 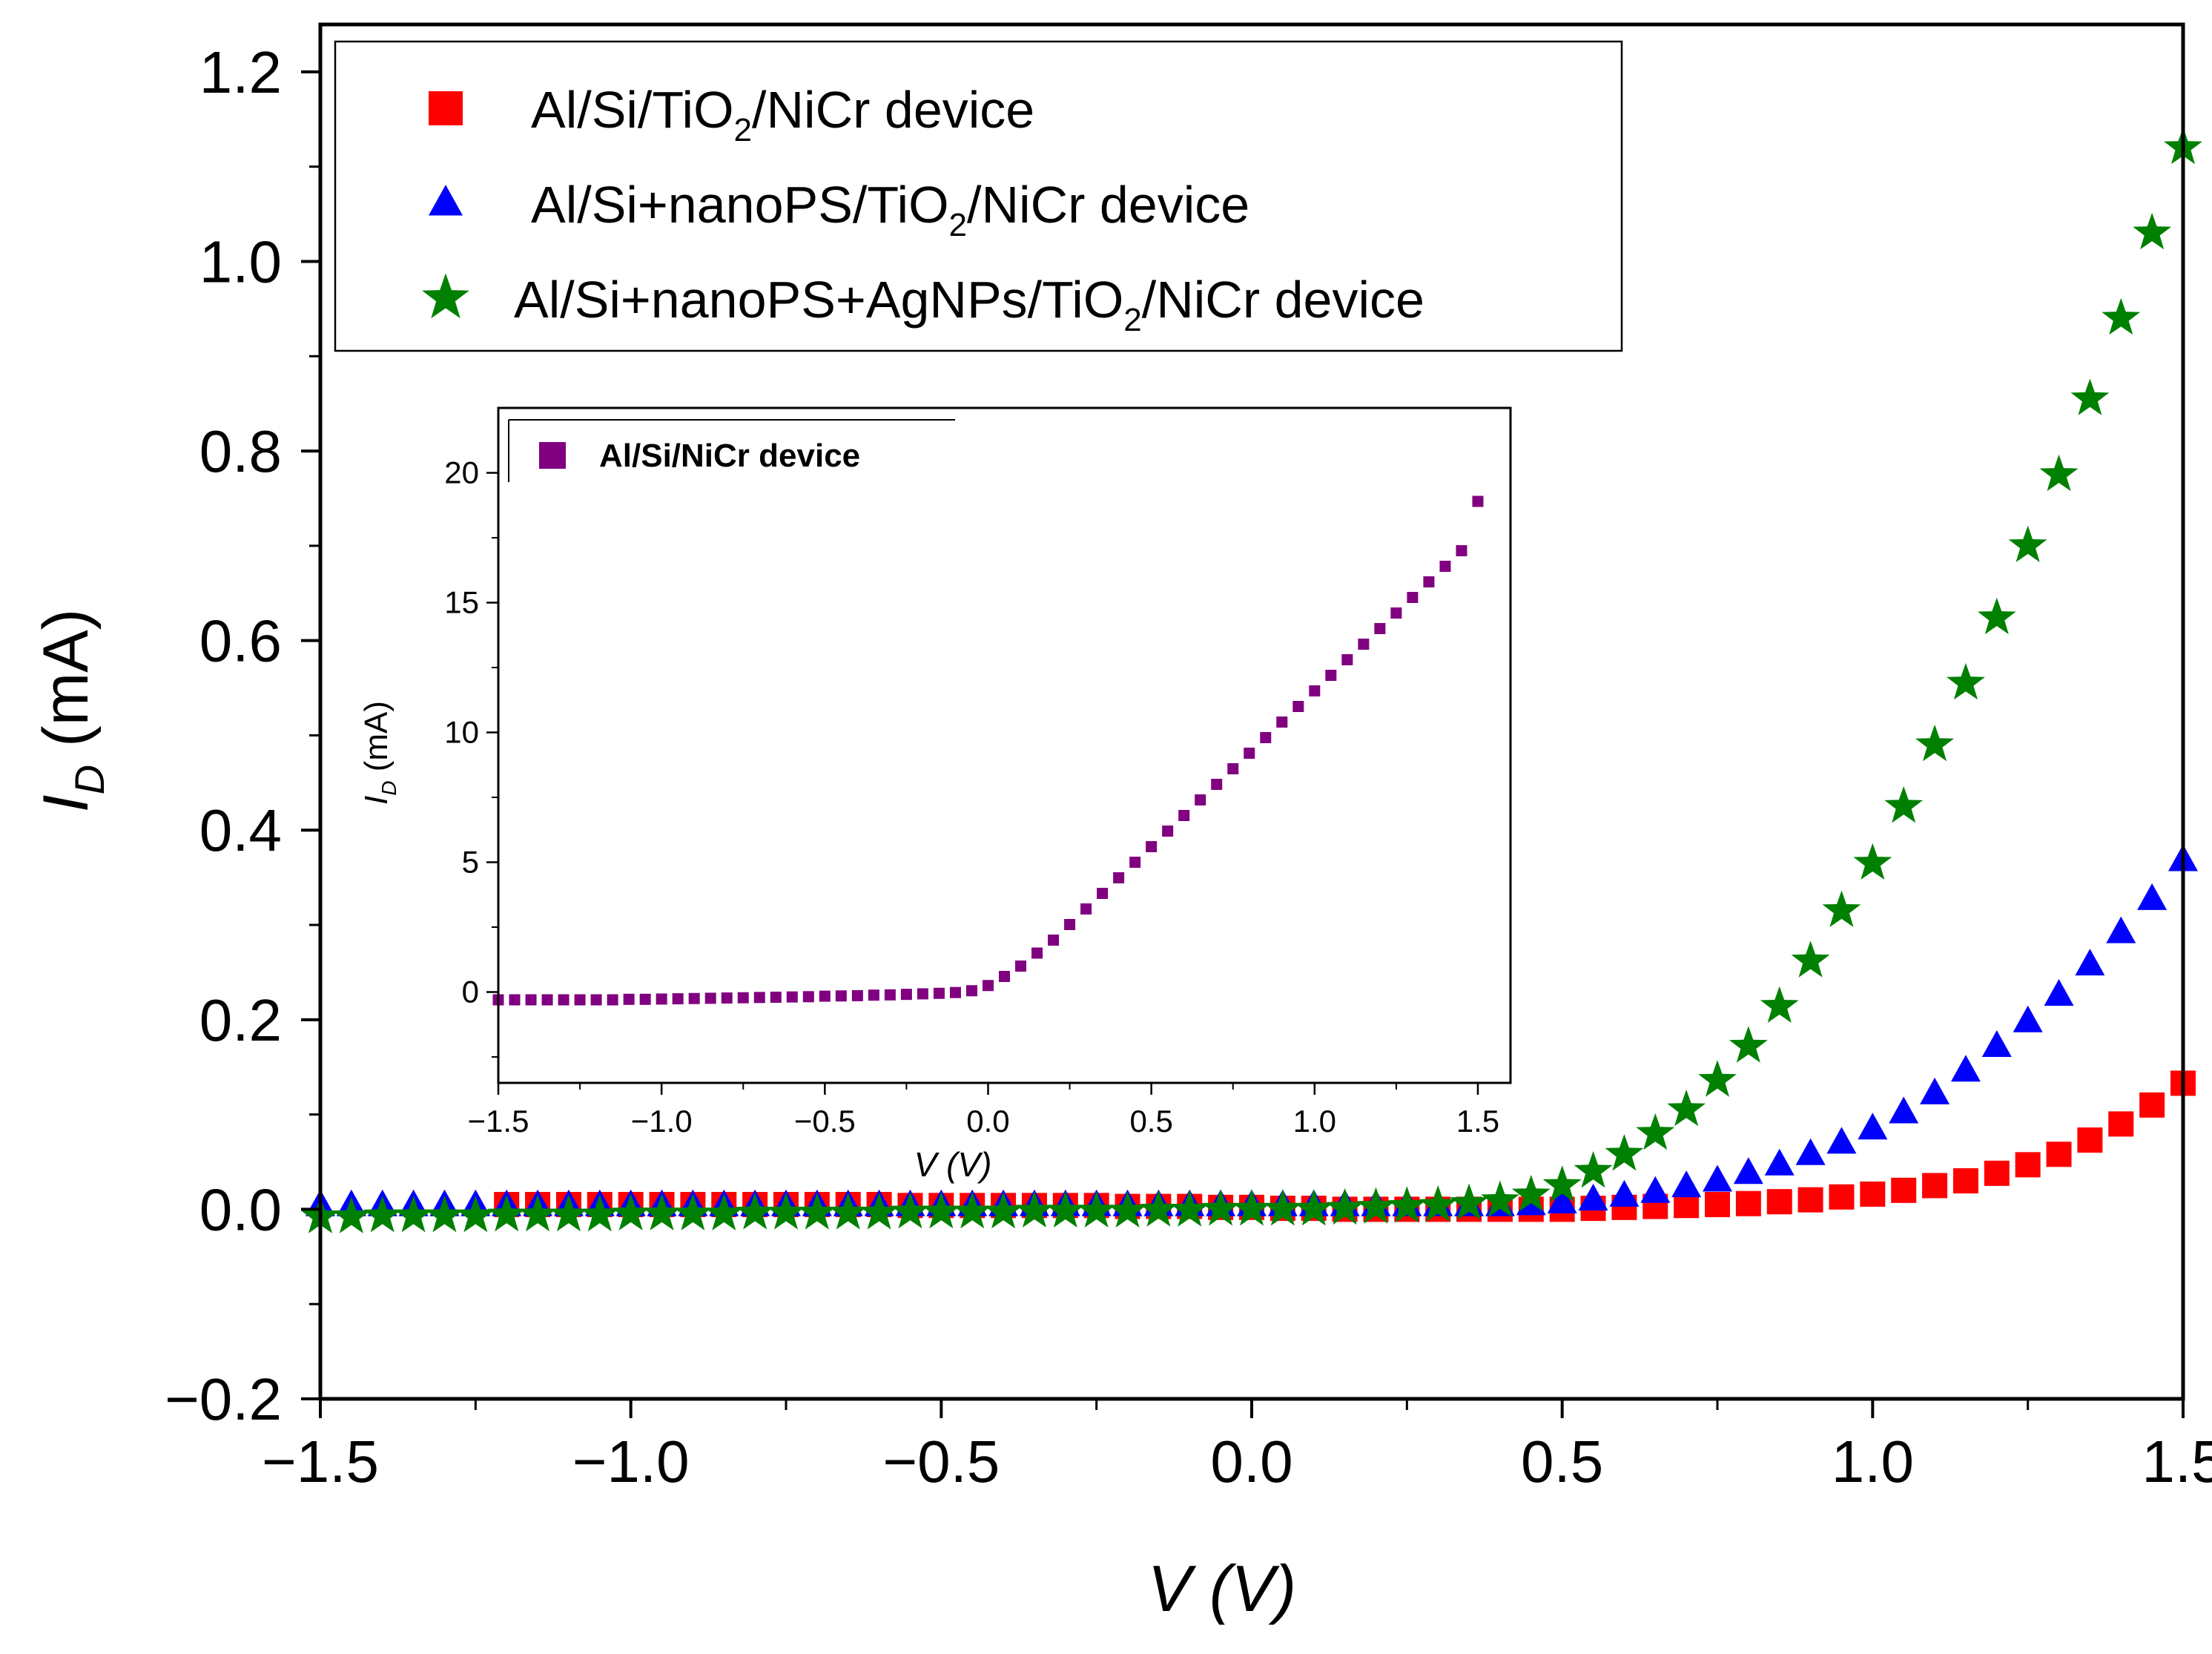 I want to click on main-x-tick-label: 1.5, so click(x=2177, y=1462).